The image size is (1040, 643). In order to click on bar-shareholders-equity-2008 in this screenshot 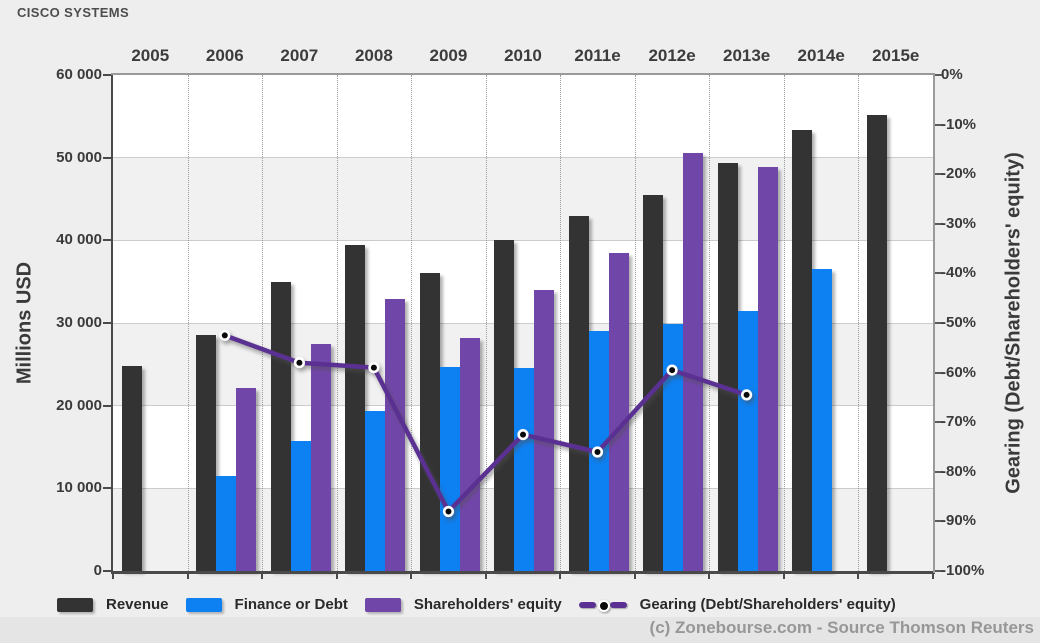, I will do `click(395, 435)`.